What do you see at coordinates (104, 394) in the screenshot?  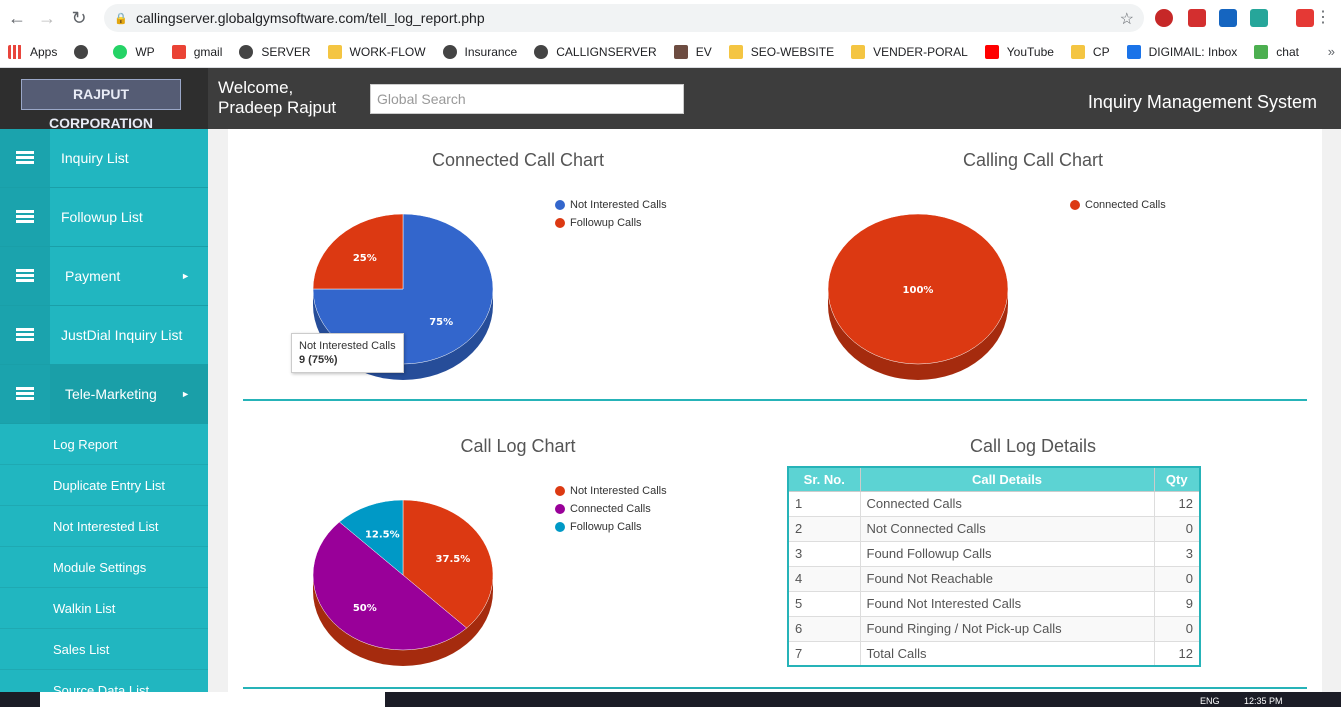 I see `sidebar-item-tele-marketing: Tele-Marketing ►` at bounding box center [104, 394].